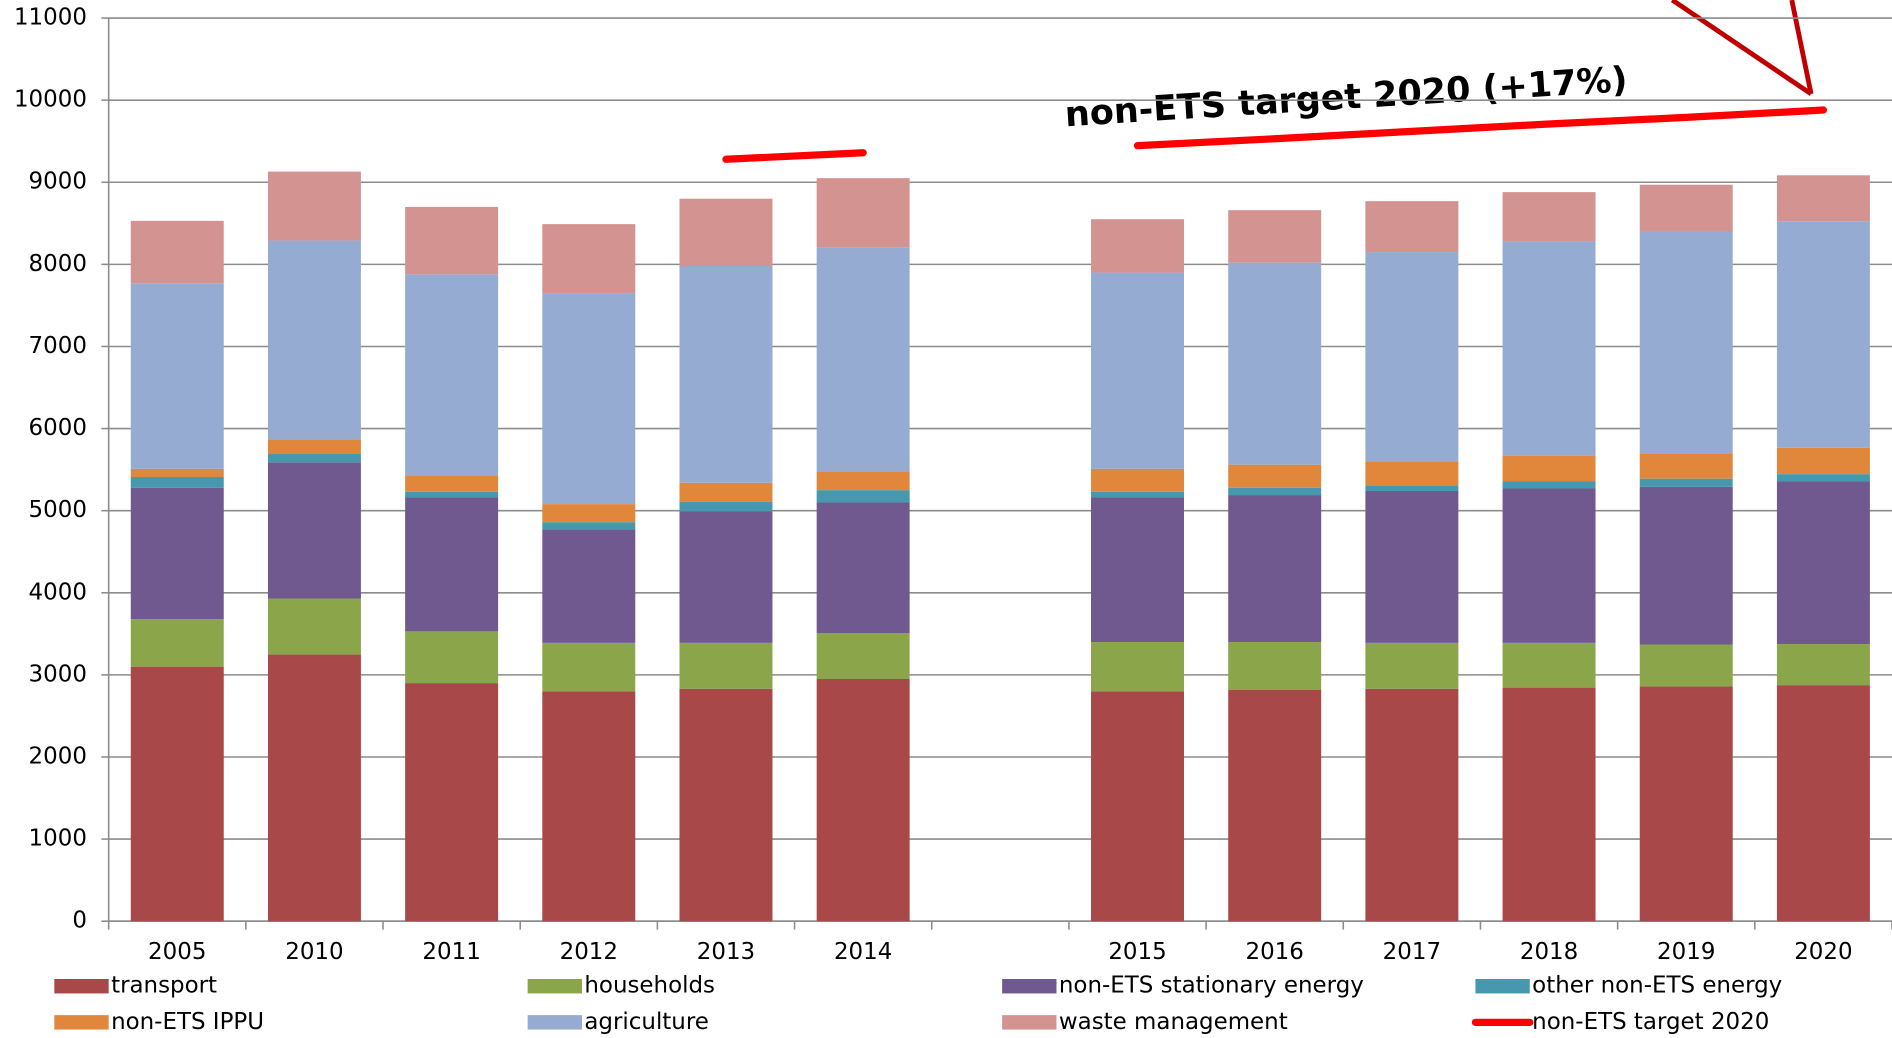  What do you see at coordinates (649, 986) in the screenshot?
I see `legend-label: households` at bounding box center [649, 986].